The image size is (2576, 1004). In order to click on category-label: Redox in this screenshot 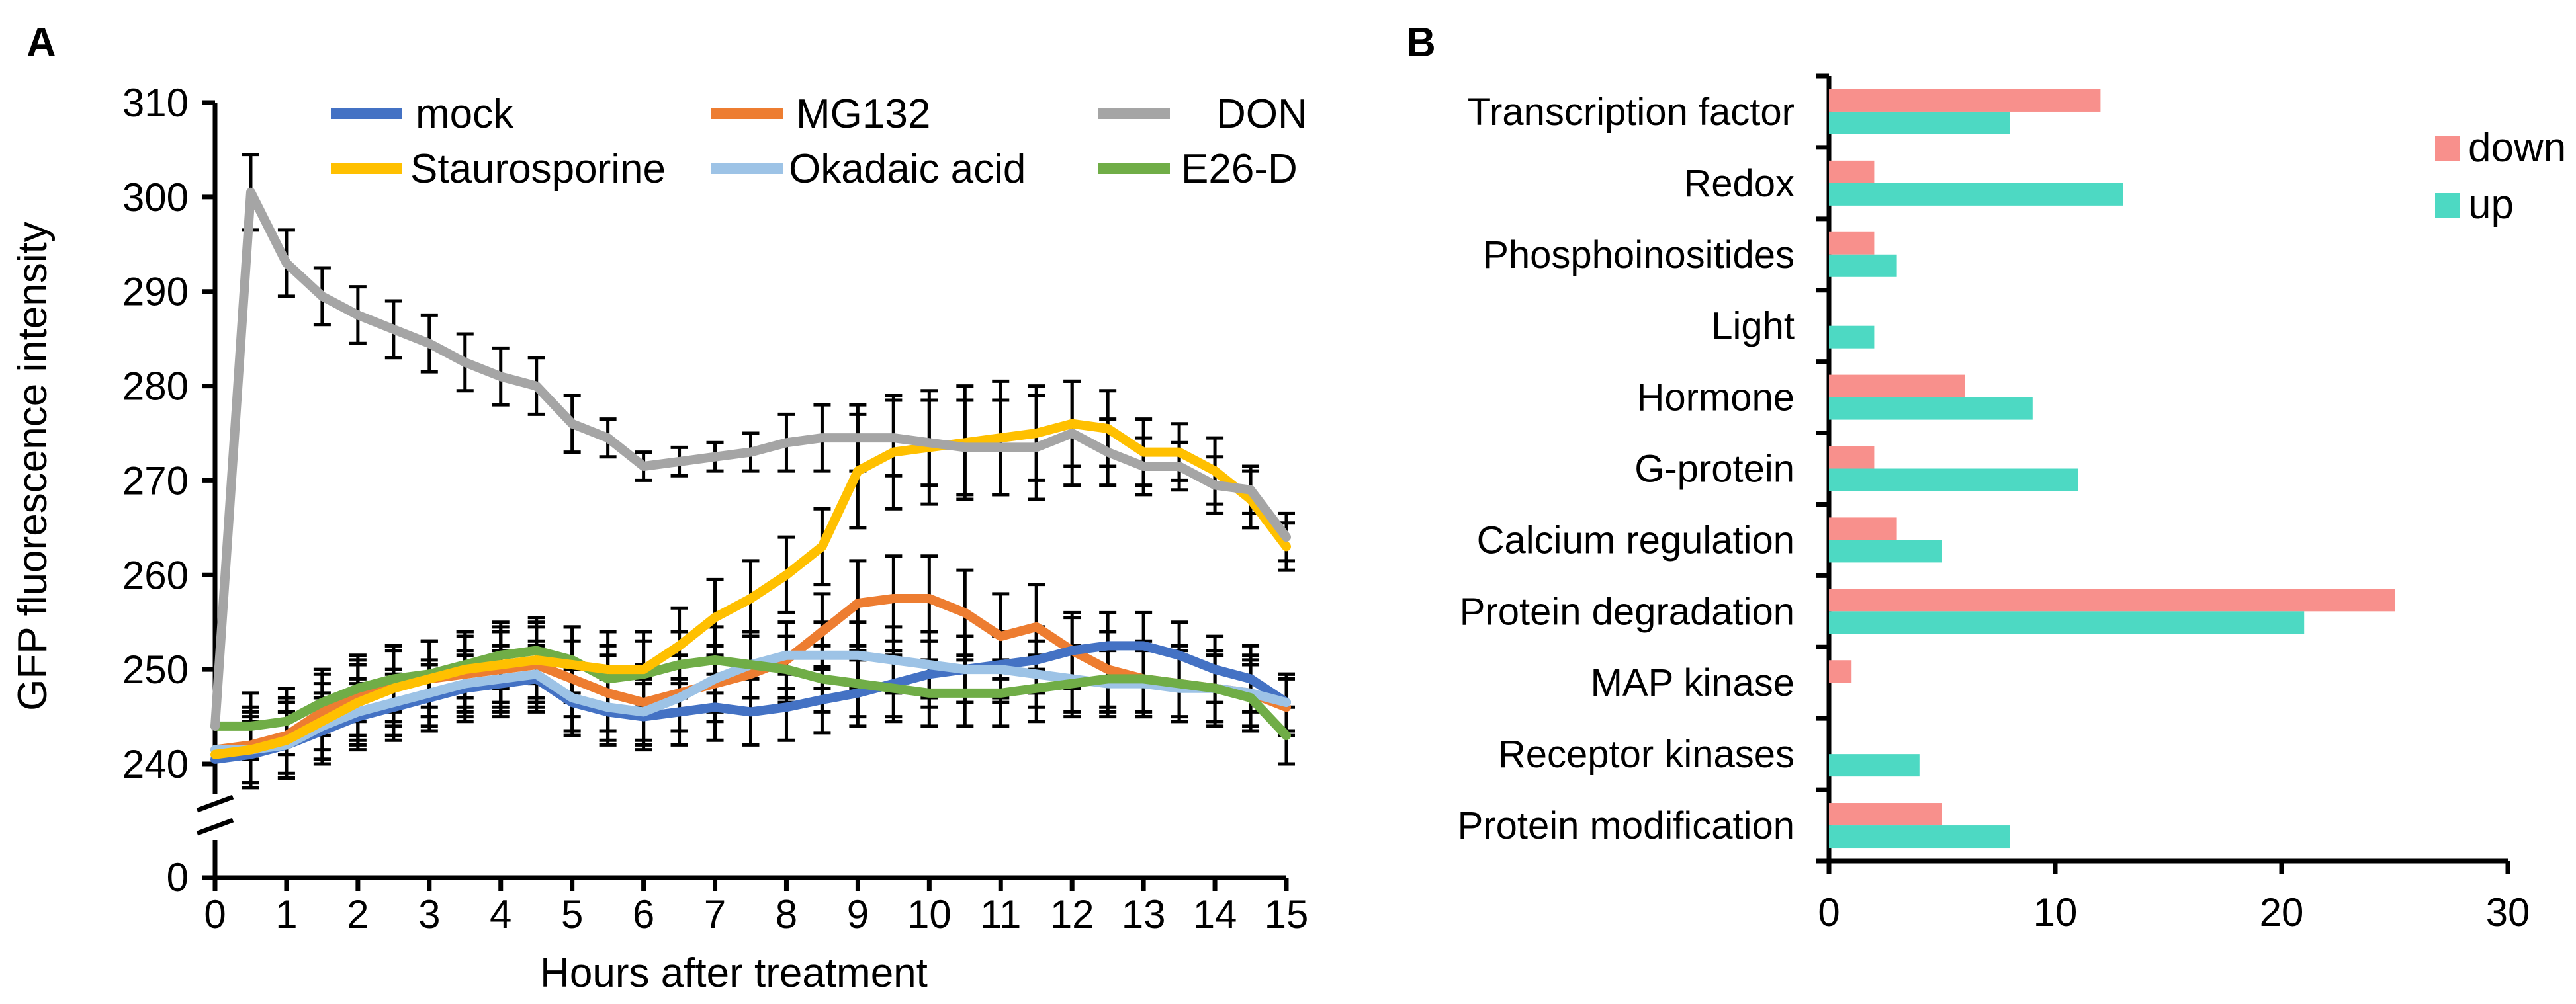, I will do `click(1739, 183)`.